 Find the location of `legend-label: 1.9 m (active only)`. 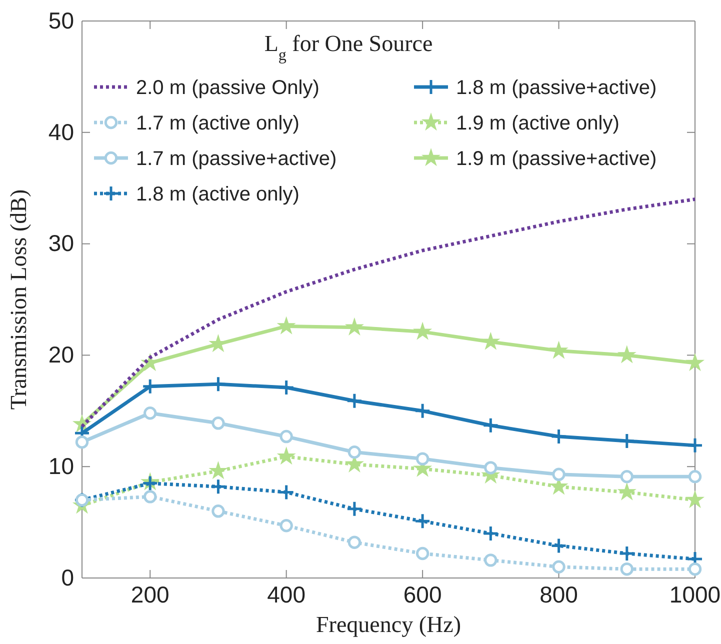

legend-label: 1.9 m (active only) is located at coordinates (538, 123).